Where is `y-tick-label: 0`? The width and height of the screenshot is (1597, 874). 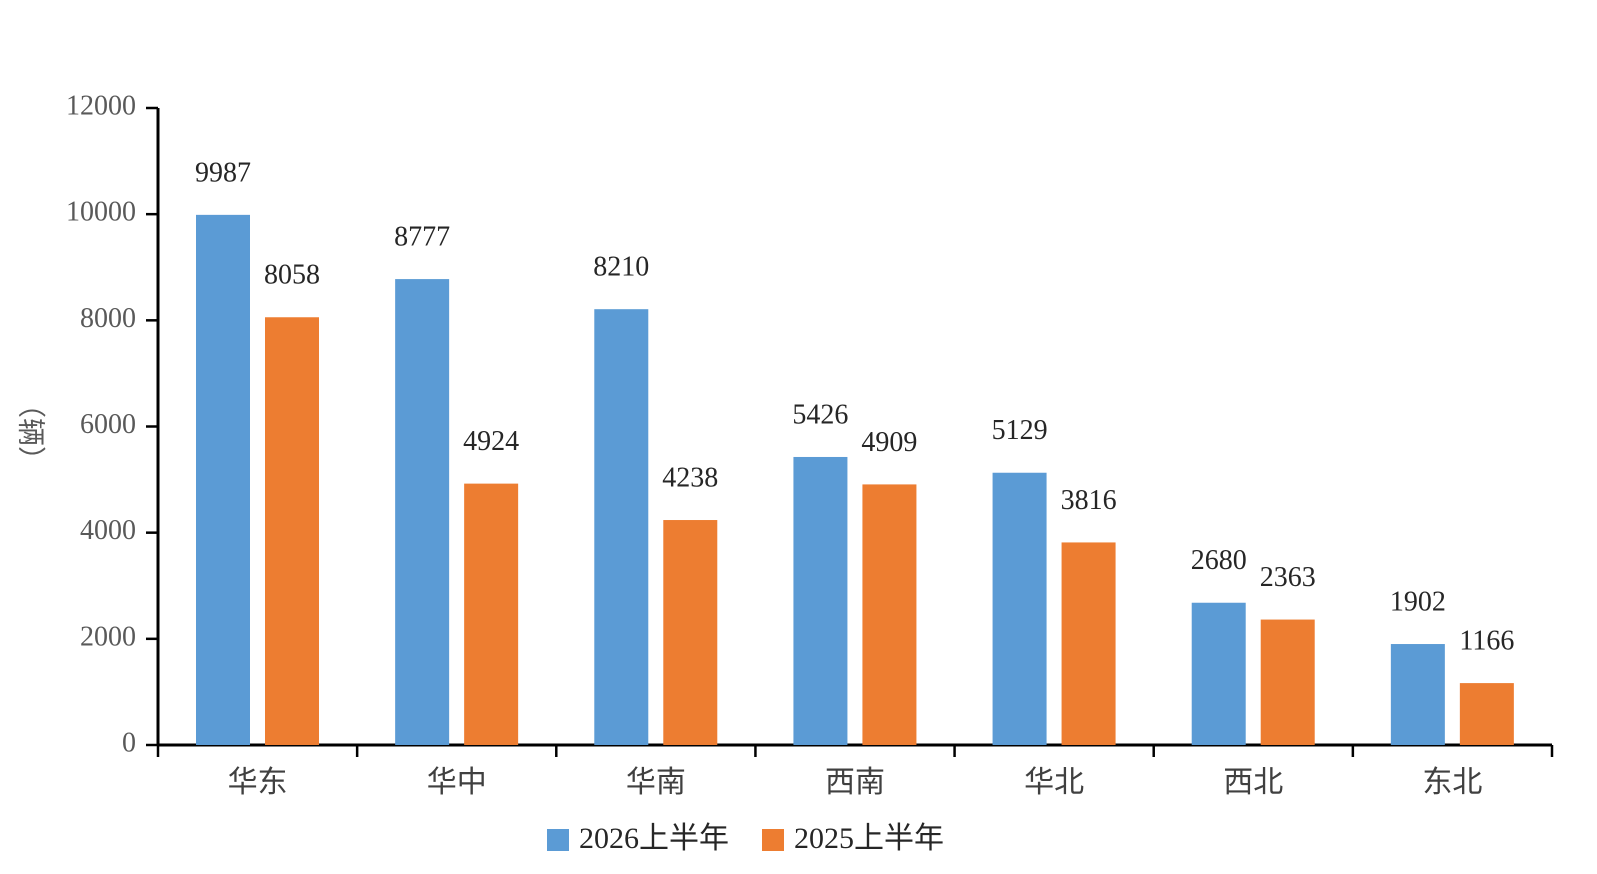 y-tick-label: 0 is located at coordinates (129, 742).